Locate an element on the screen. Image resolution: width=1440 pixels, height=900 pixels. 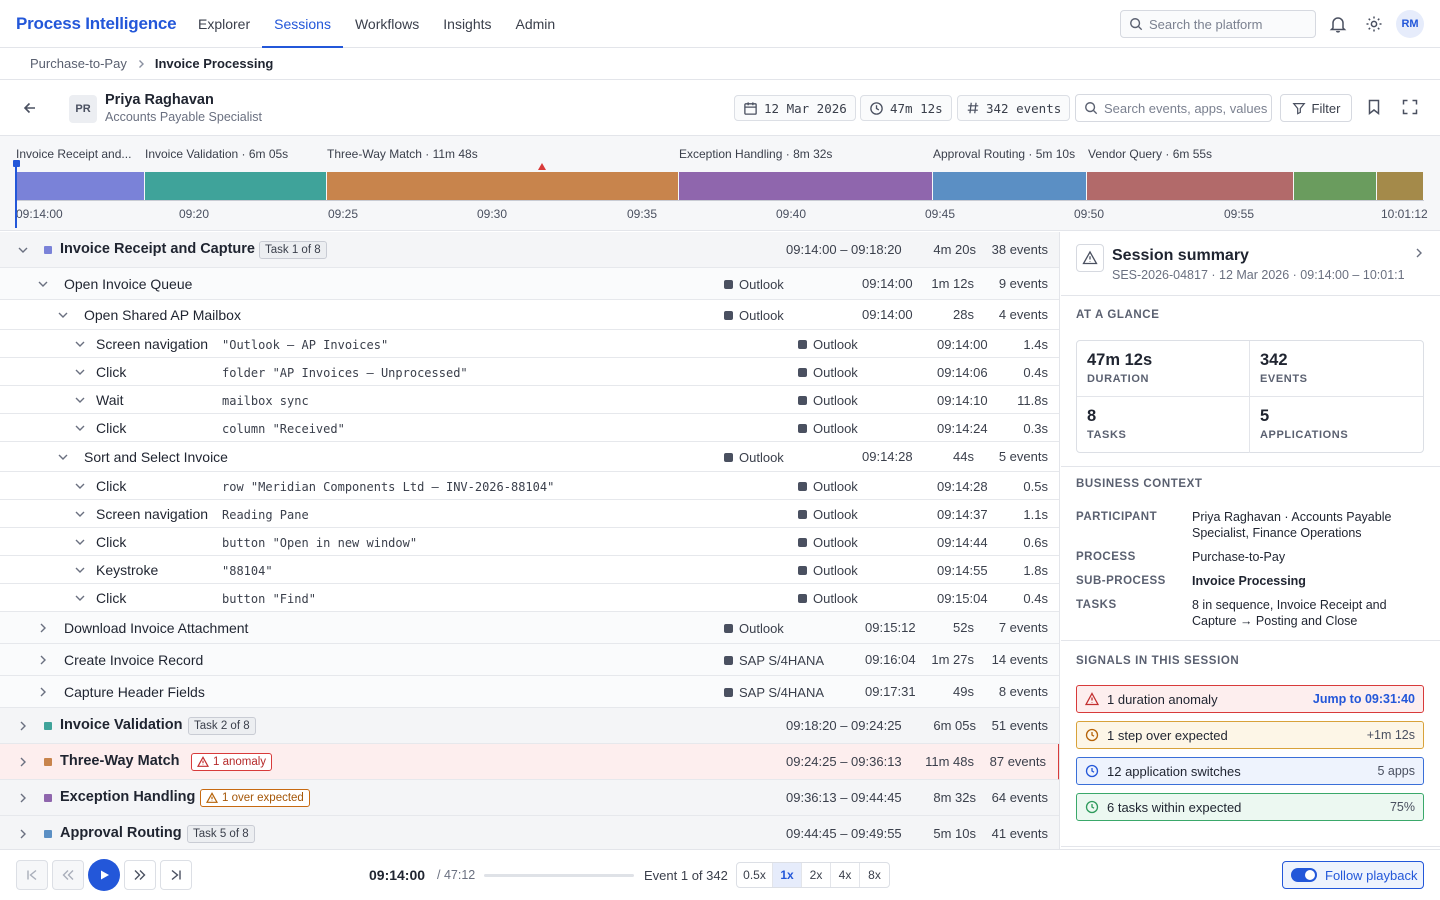
nav-tab-admin: Admin is located at coordinates (535, 23).